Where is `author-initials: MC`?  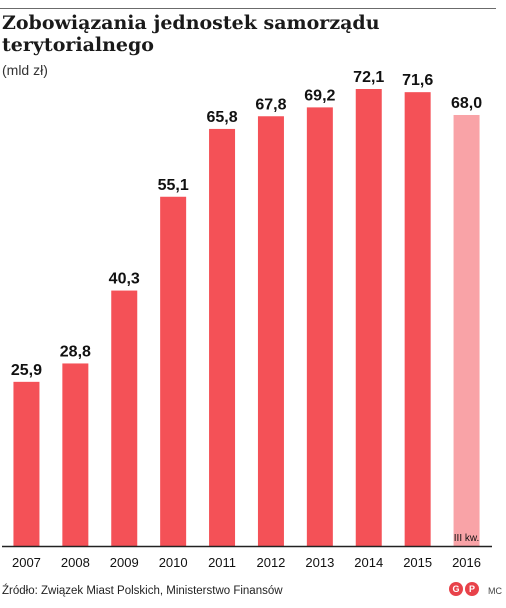 author-initials: MC is located at coordinates (495, 591).